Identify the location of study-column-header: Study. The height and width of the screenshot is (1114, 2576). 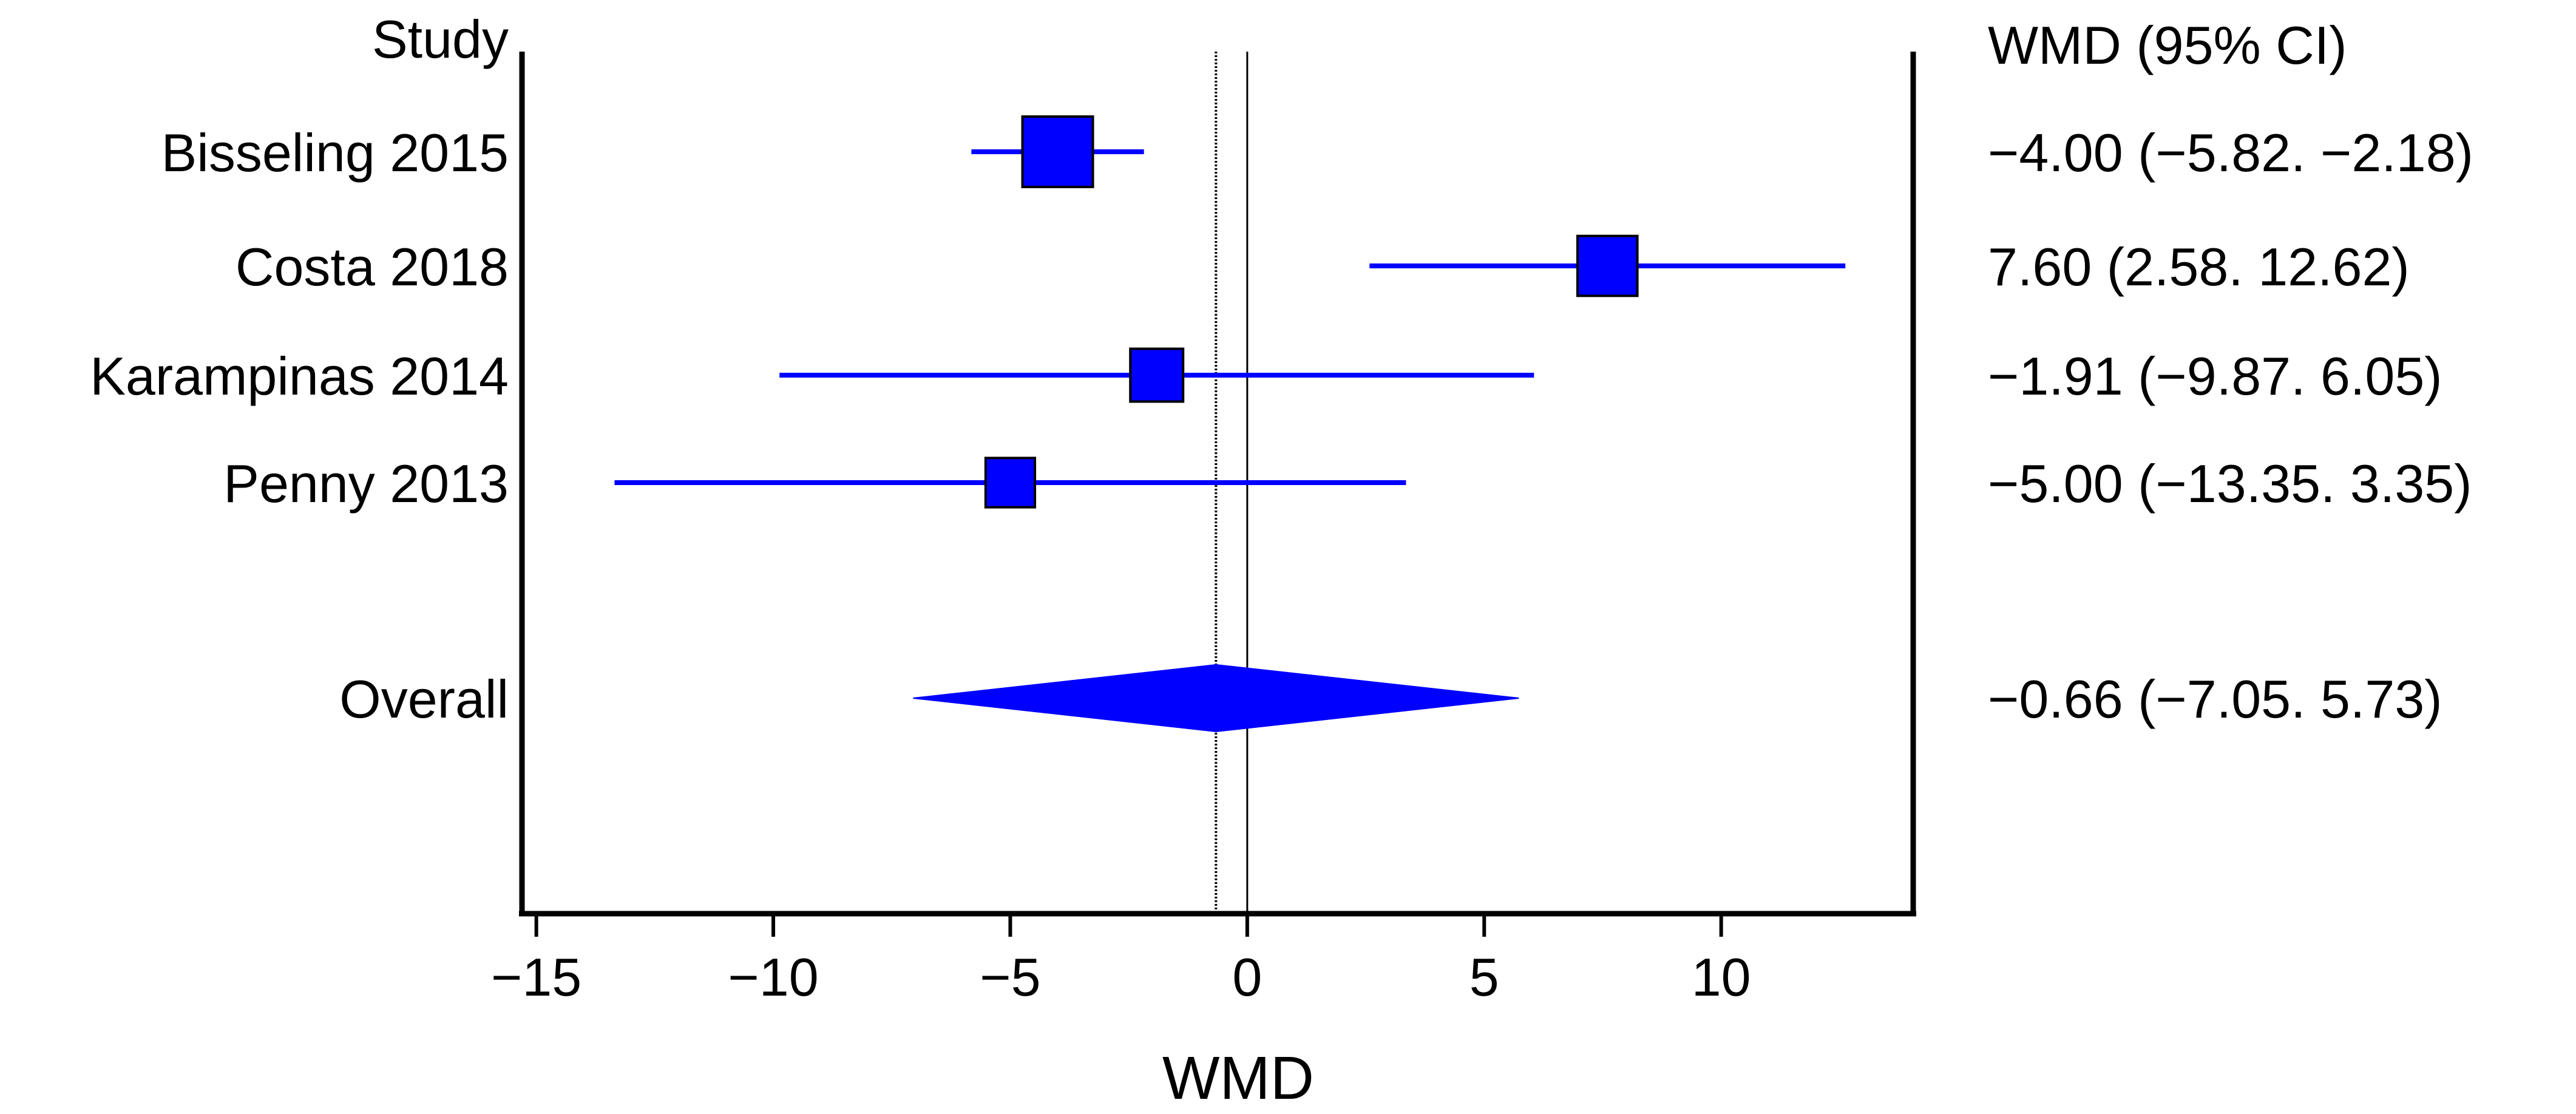
(440, 39).